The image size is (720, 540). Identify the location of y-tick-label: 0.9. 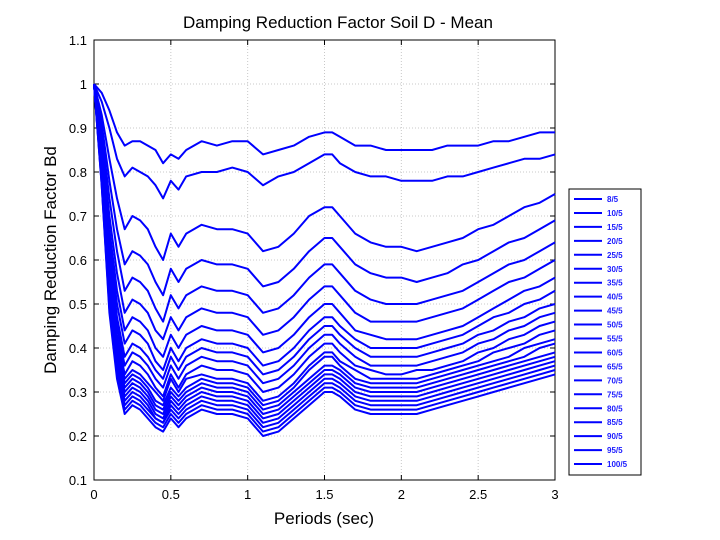
(78, 128).